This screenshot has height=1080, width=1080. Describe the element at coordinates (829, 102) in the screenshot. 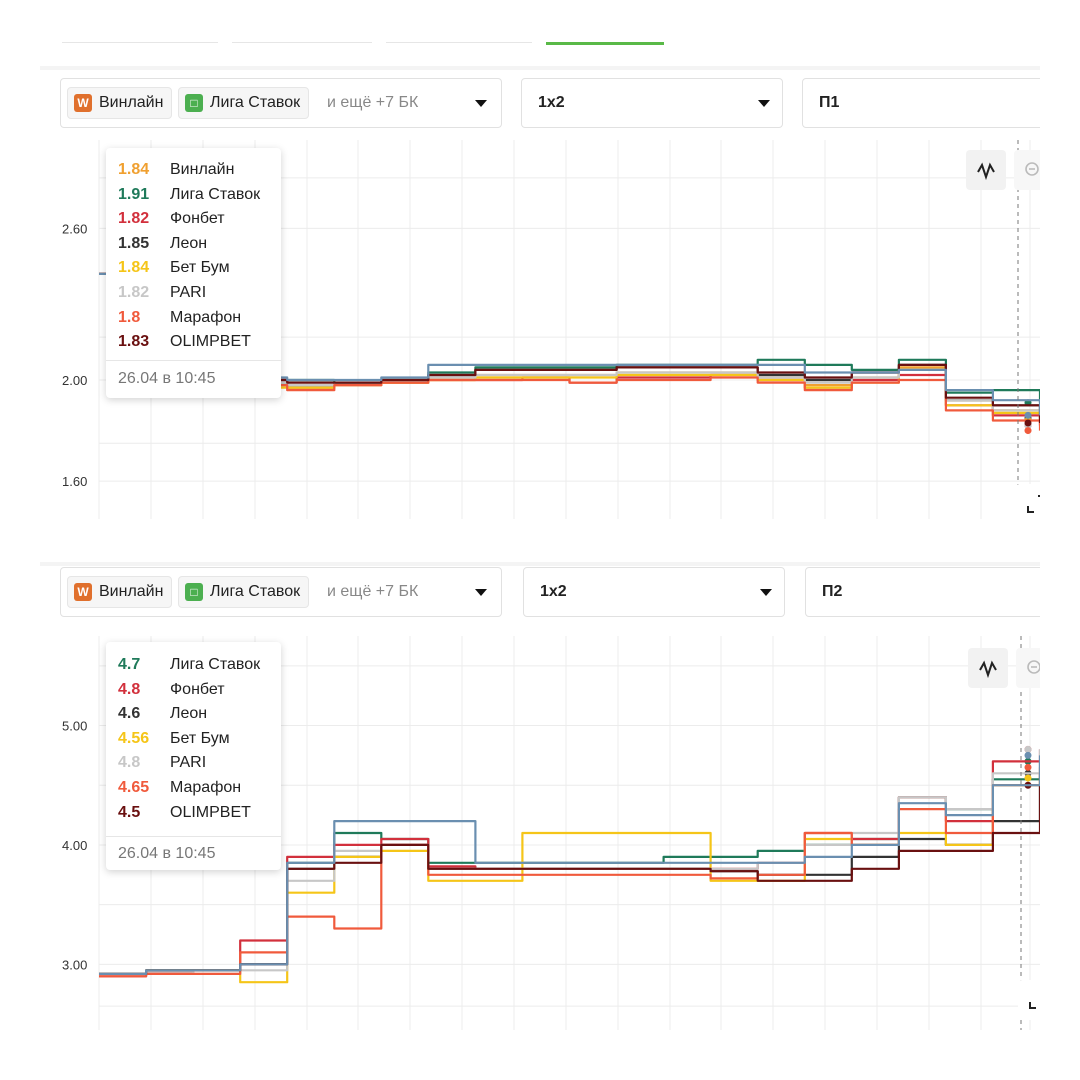

I see `outcome-value: П1` at that location.